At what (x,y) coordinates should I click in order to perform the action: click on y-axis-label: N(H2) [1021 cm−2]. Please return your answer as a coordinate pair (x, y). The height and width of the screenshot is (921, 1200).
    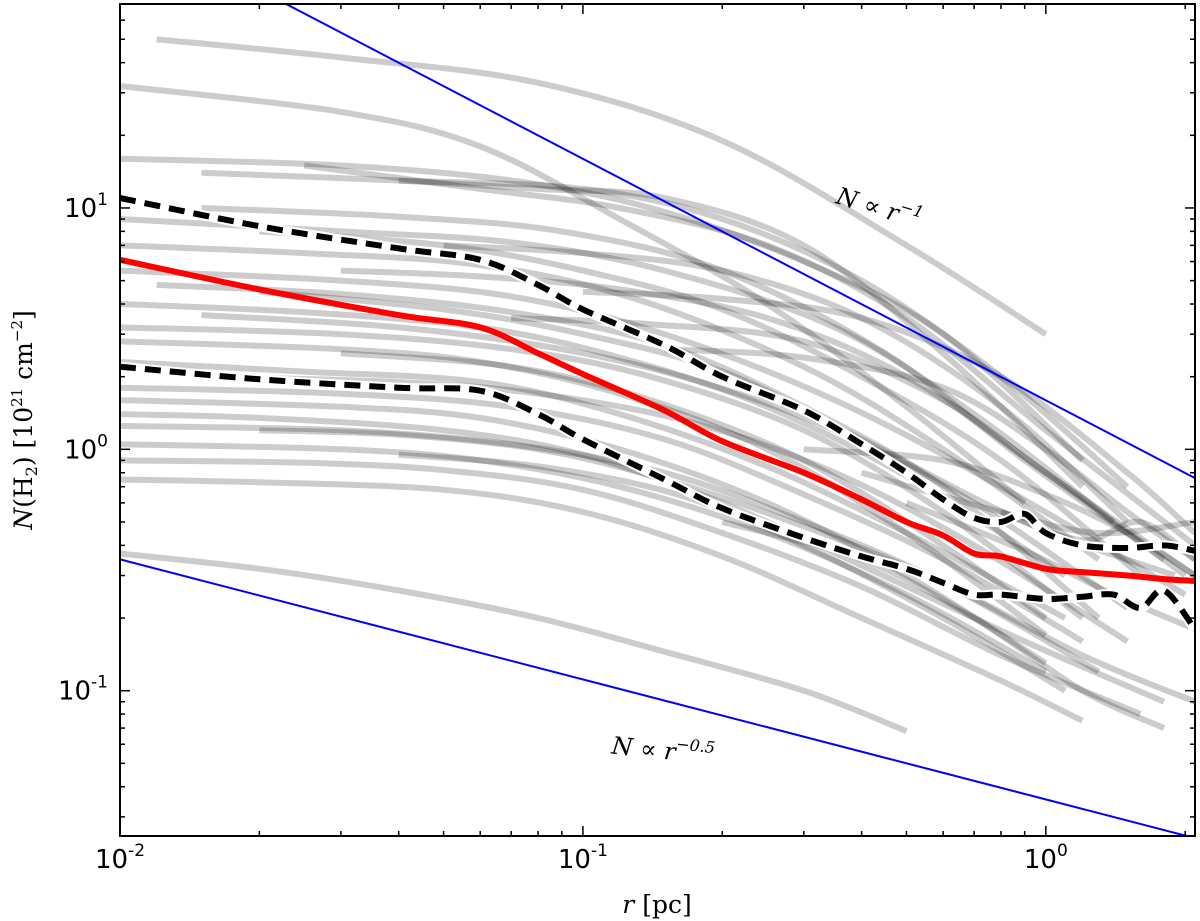
    Looking at the image, I should click on (24, 420).